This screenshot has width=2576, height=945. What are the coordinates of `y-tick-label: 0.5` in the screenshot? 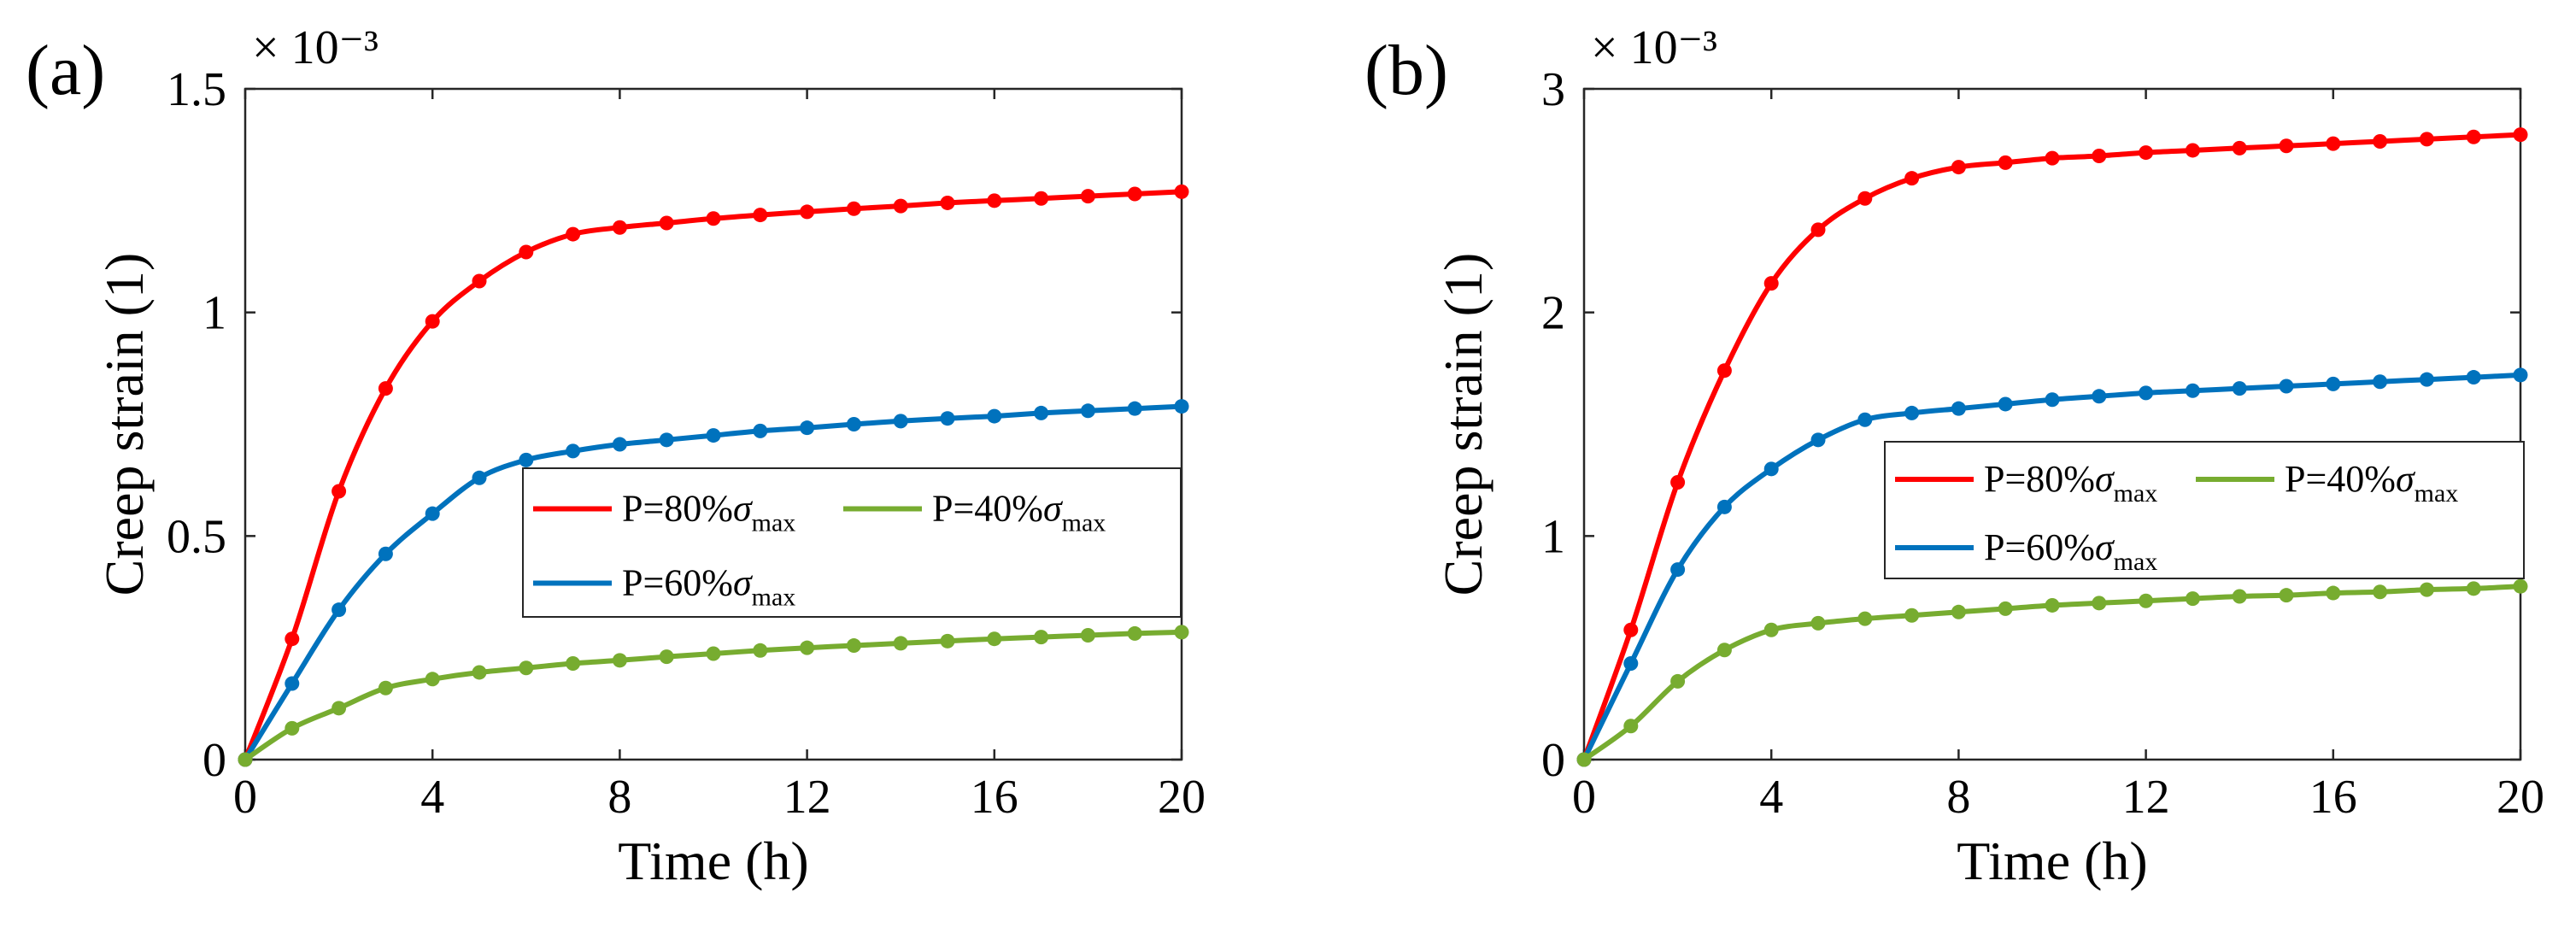 It's located at (196, 536).